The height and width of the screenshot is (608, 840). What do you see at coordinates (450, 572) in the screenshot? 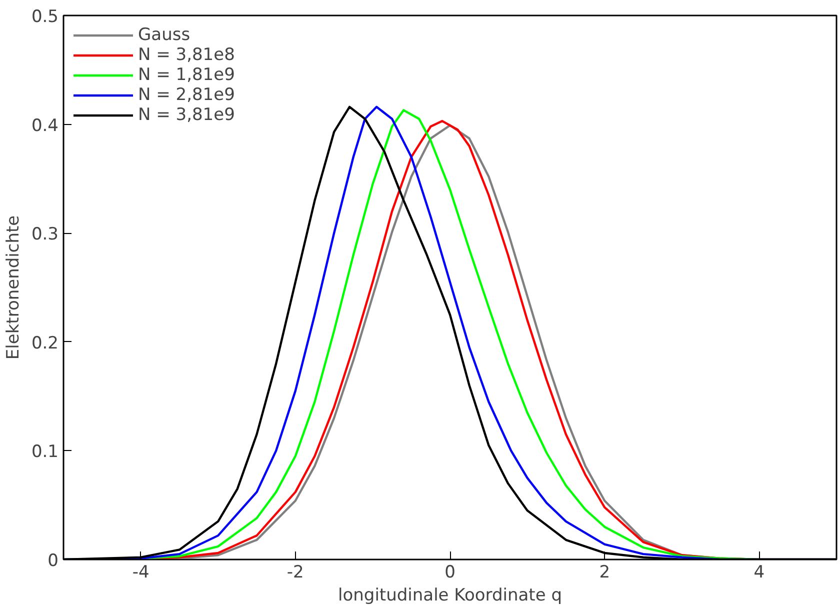
I see `x-tick-label: 0` at bounding box center [450, 572].